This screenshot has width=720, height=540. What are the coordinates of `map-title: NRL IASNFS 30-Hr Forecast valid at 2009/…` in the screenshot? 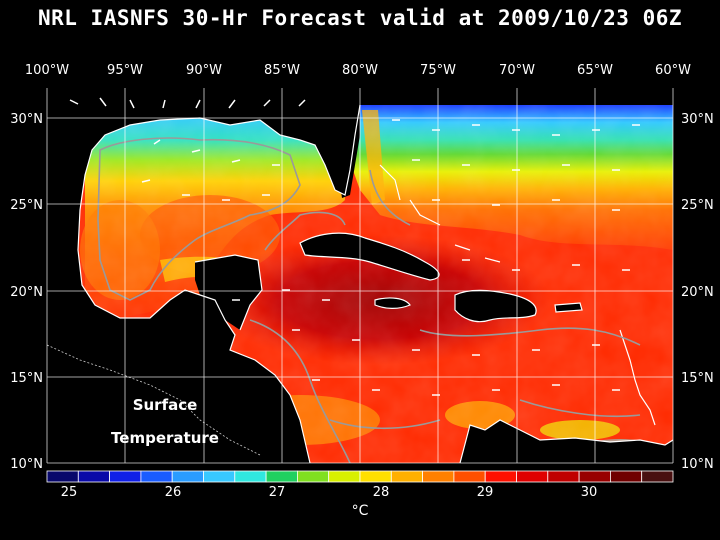 It's located at (359, 18).